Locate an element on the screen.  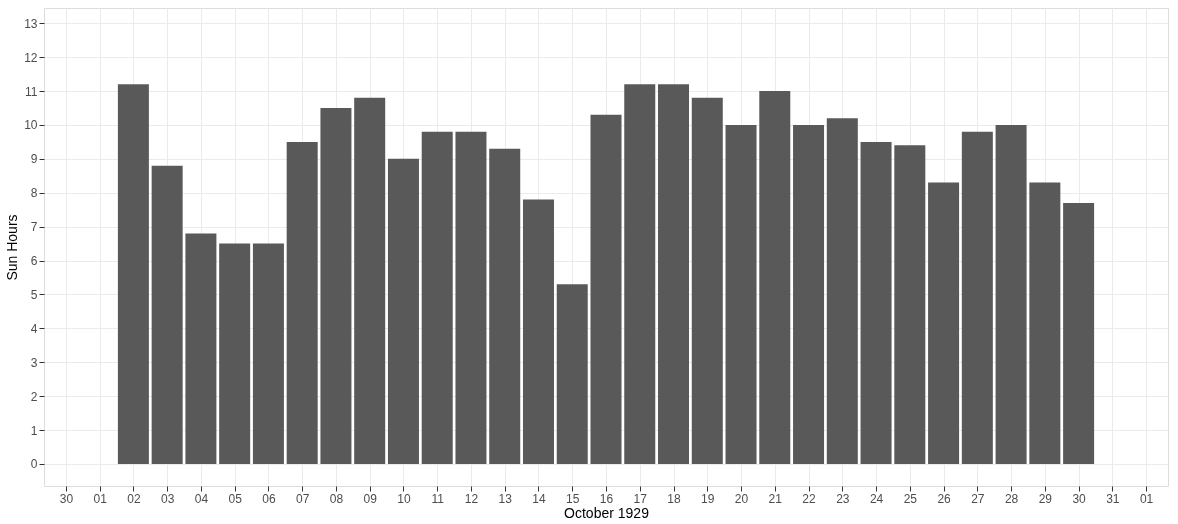
y-tick-label: 13 is located at coordinates (31, 23).